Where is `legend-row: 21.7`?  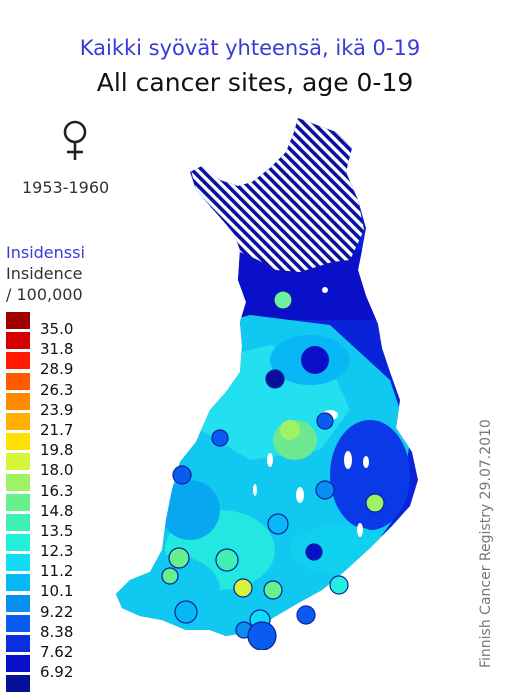 legend-row: 21.7 is located at coordinates (56, 425).